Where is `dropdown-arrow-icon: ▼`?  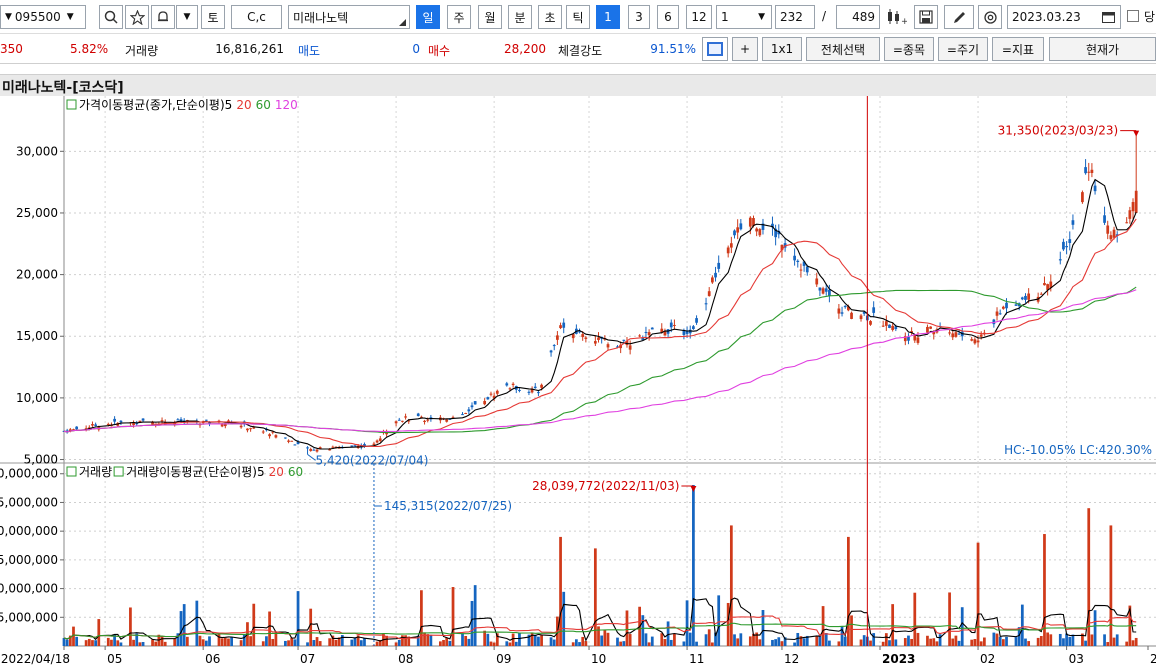
dropdown-arrow-icon: ▼ is located at coordinates (187, 17).